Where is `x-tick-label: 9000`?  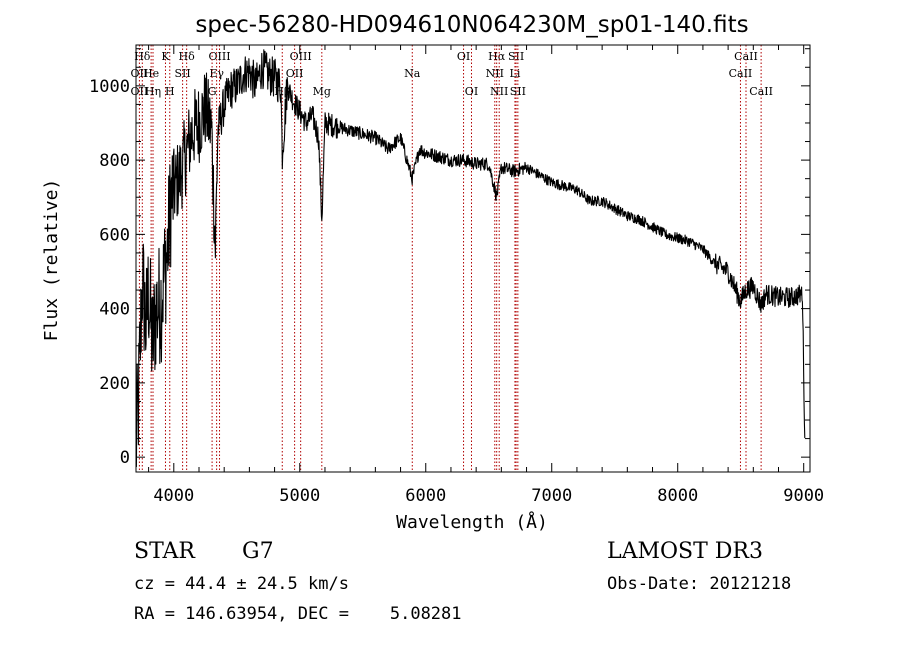
x-tick-label: 9000 is located at coordinates (803, 496).